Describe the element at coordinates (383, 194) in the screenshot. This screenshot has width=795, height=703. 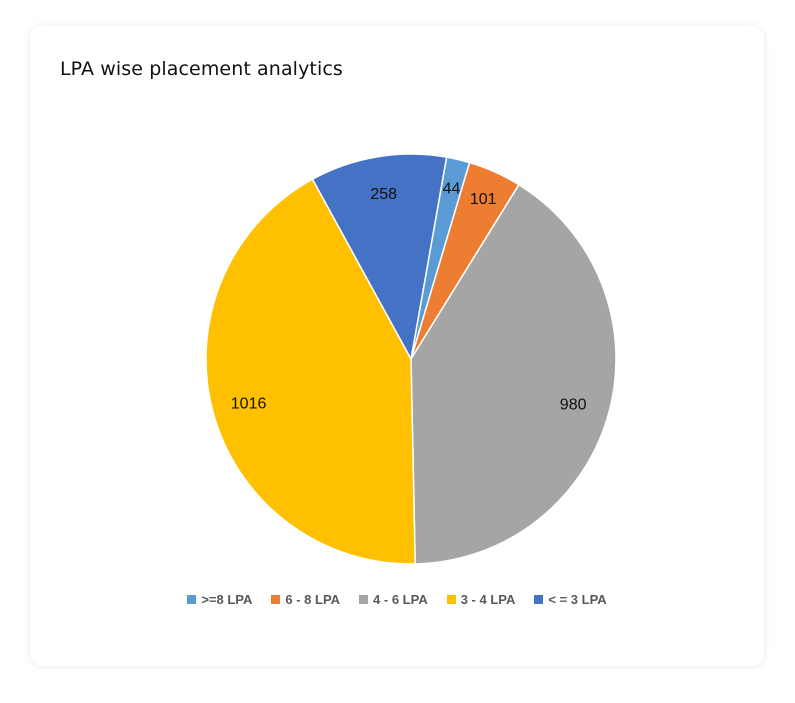
I see `data-label-3-lpa: 258` at that location.